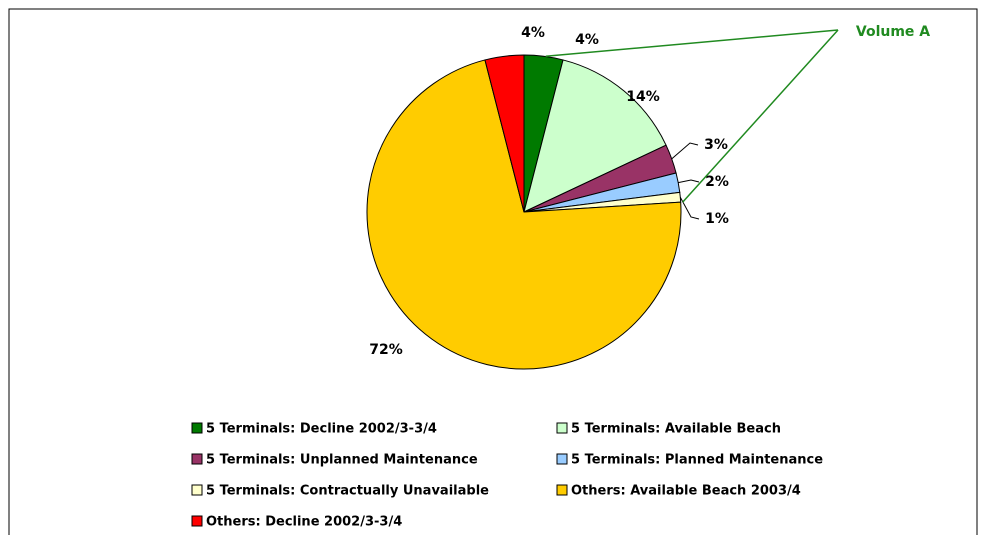  I want to click on legend-label: Others: Available Beach 2003/4, so click(686, 491).